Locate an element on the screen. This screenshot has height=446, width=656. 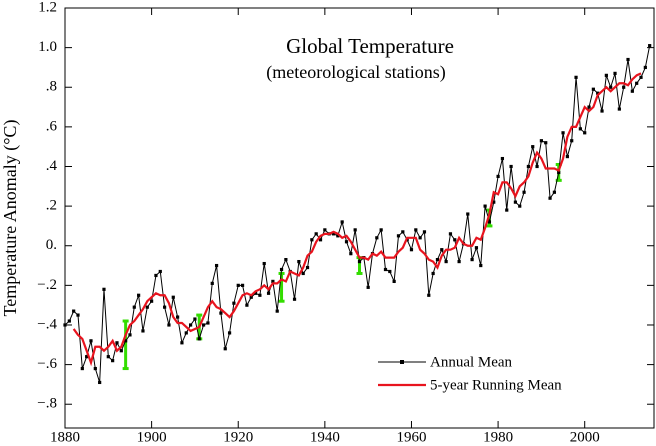
legend-marker is located at coordinates (402, 362).